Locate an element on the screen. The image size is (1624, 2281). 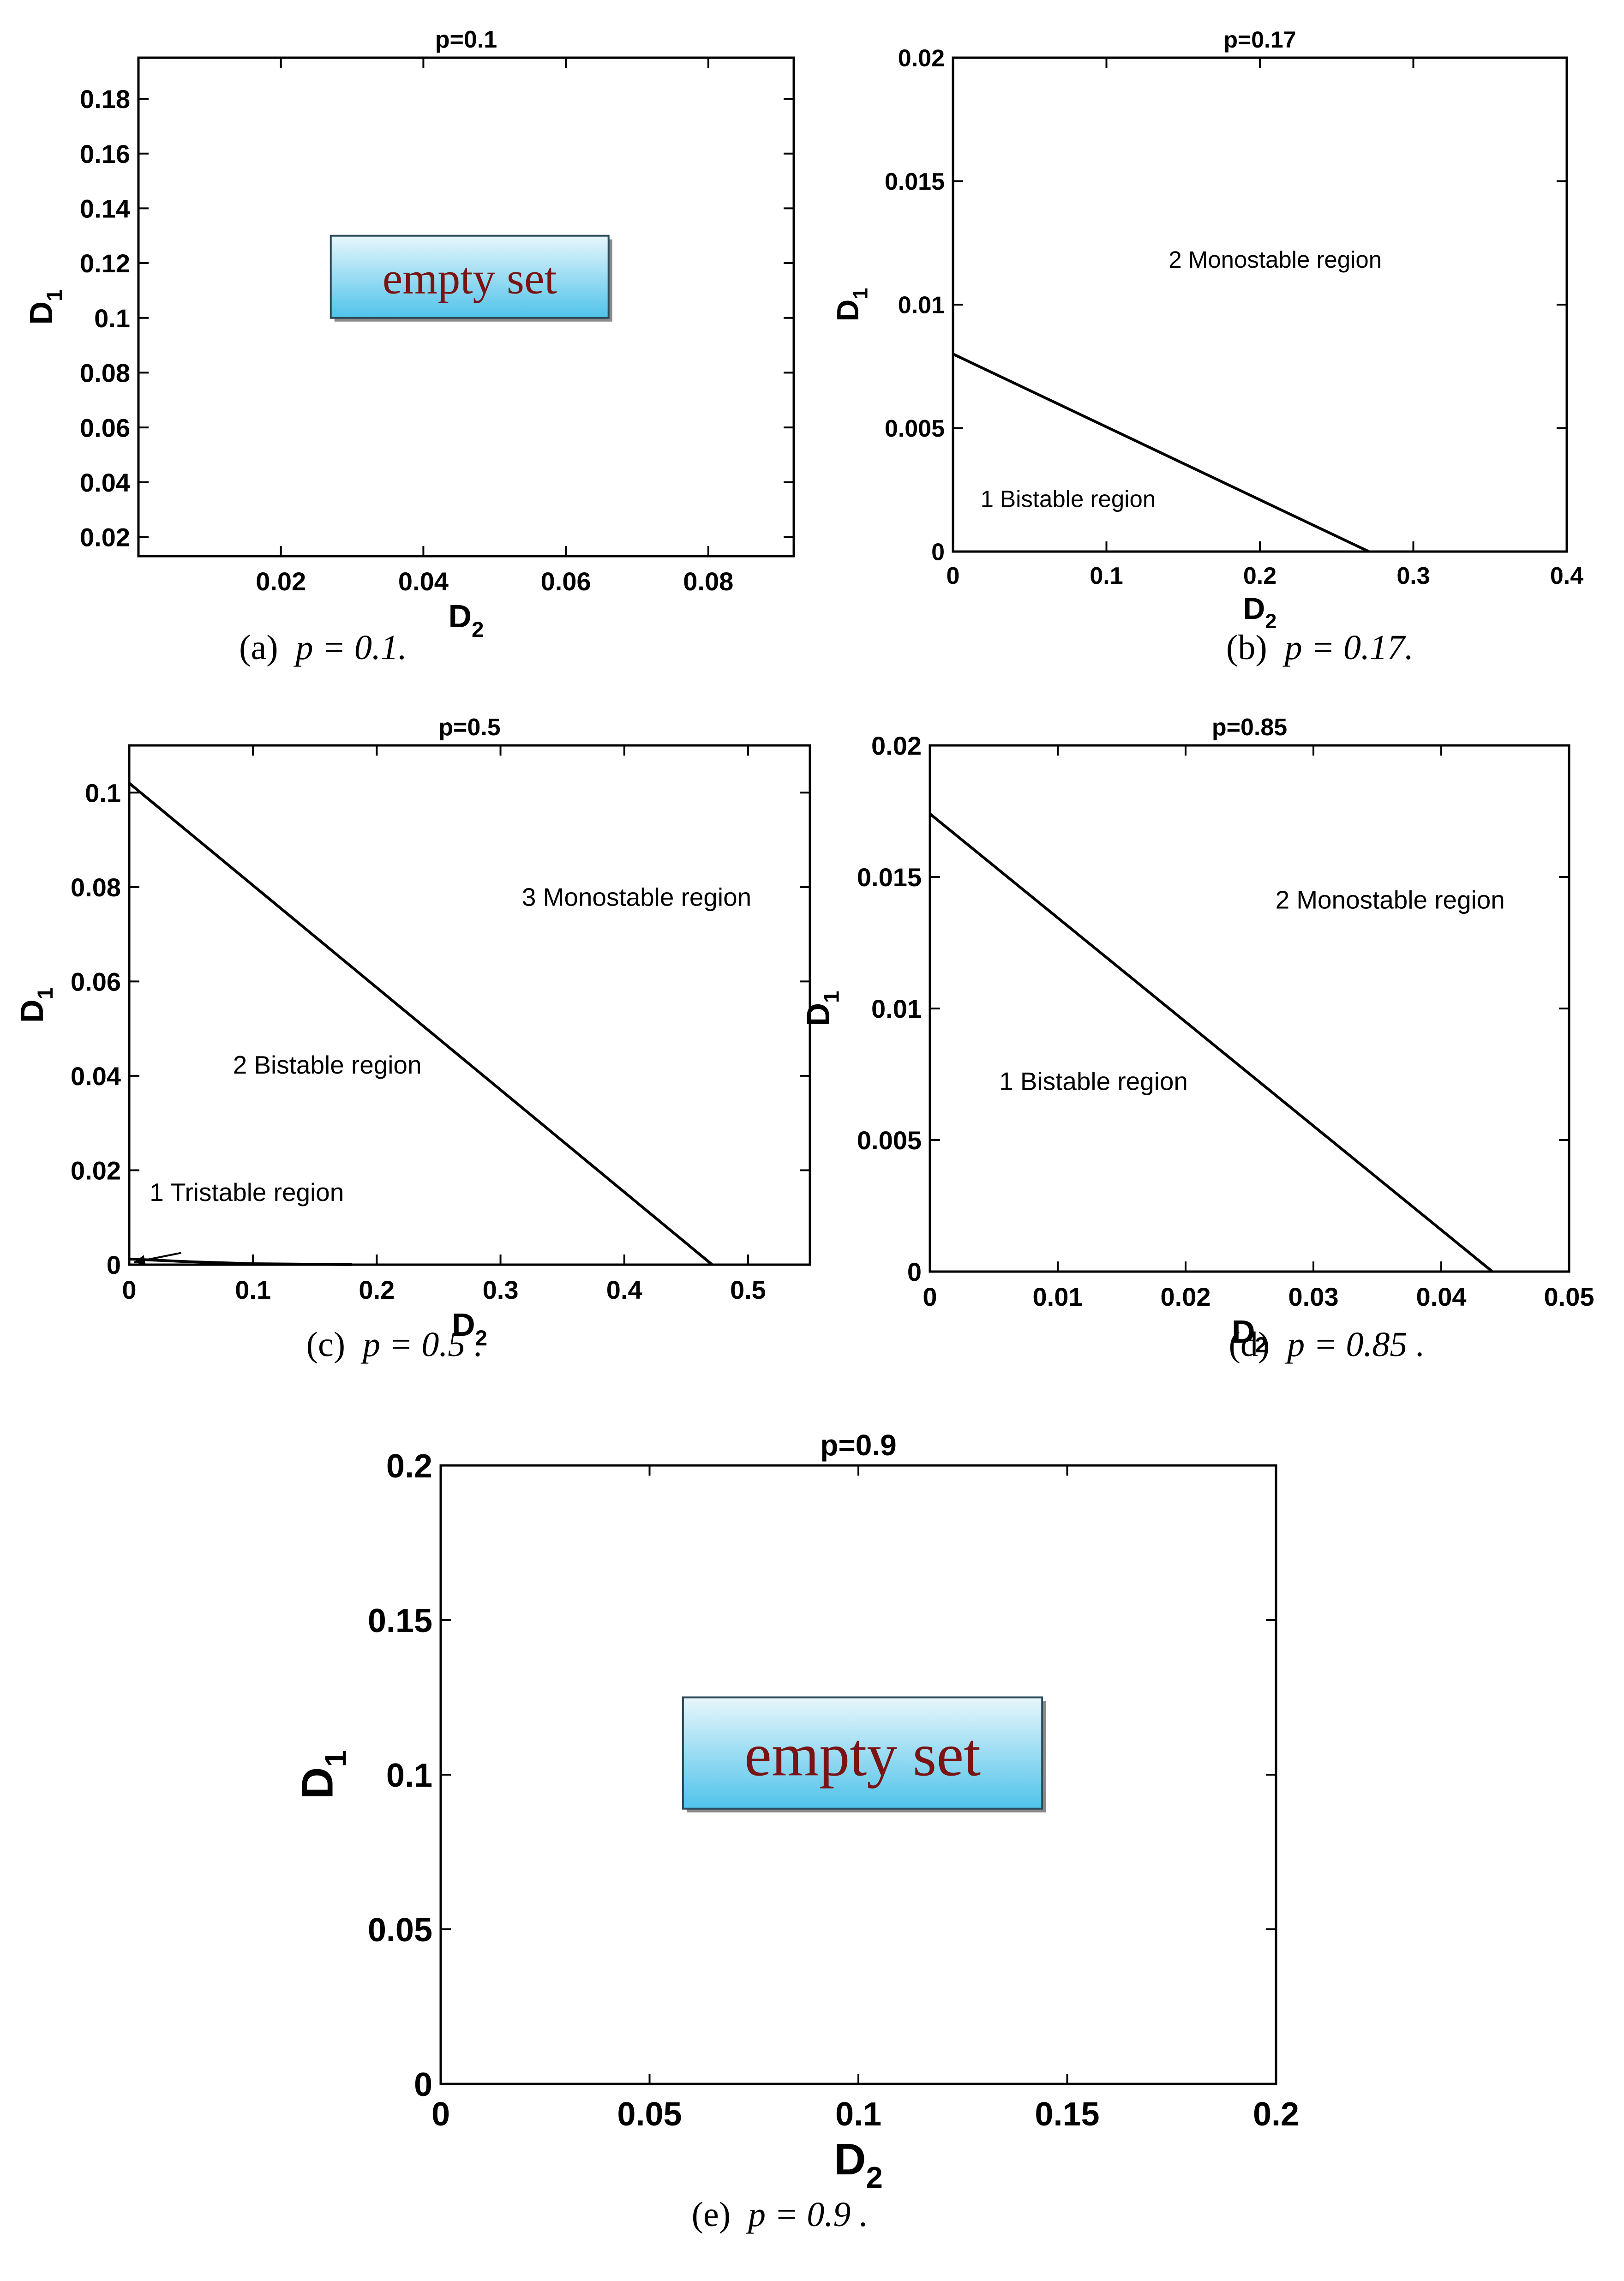
caption-e: (e) p = 0.9 . is located at coordinates (780, 2214).